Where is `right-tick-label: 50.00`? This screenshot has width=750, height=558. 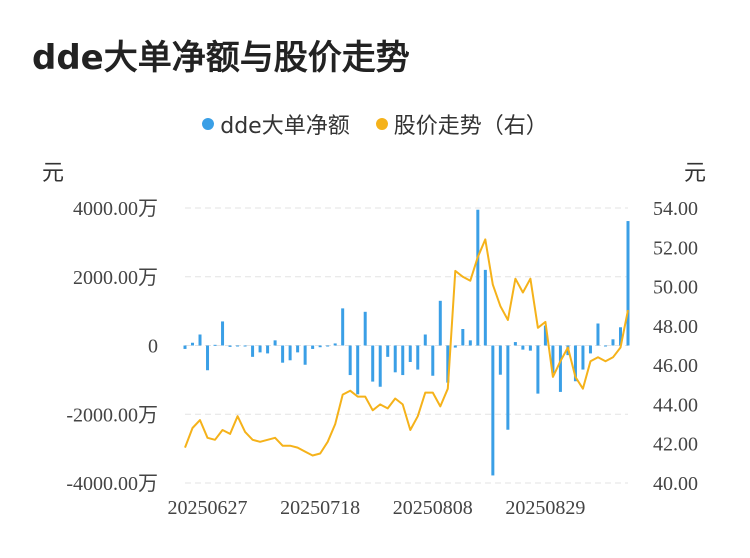 right-tick-label: 50.00 is located at coordinates (675, 288).